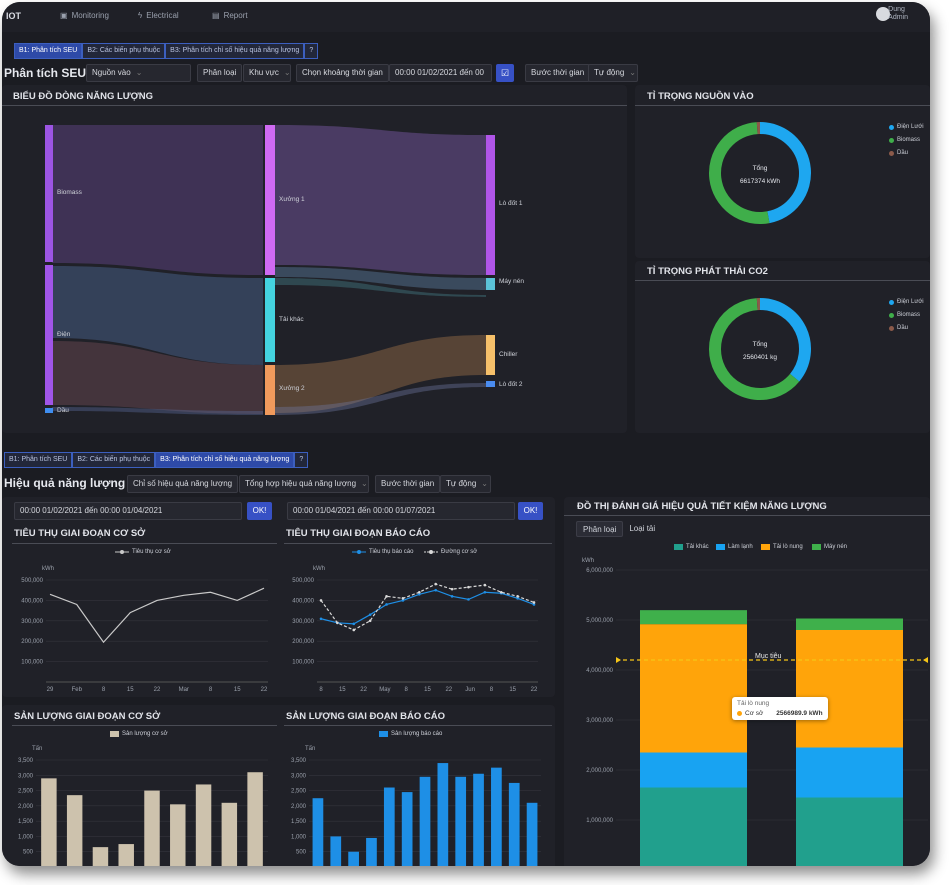  I want to click on summary-select: Tổng hợp hiệu quả năng lượng, so click(304, 484).